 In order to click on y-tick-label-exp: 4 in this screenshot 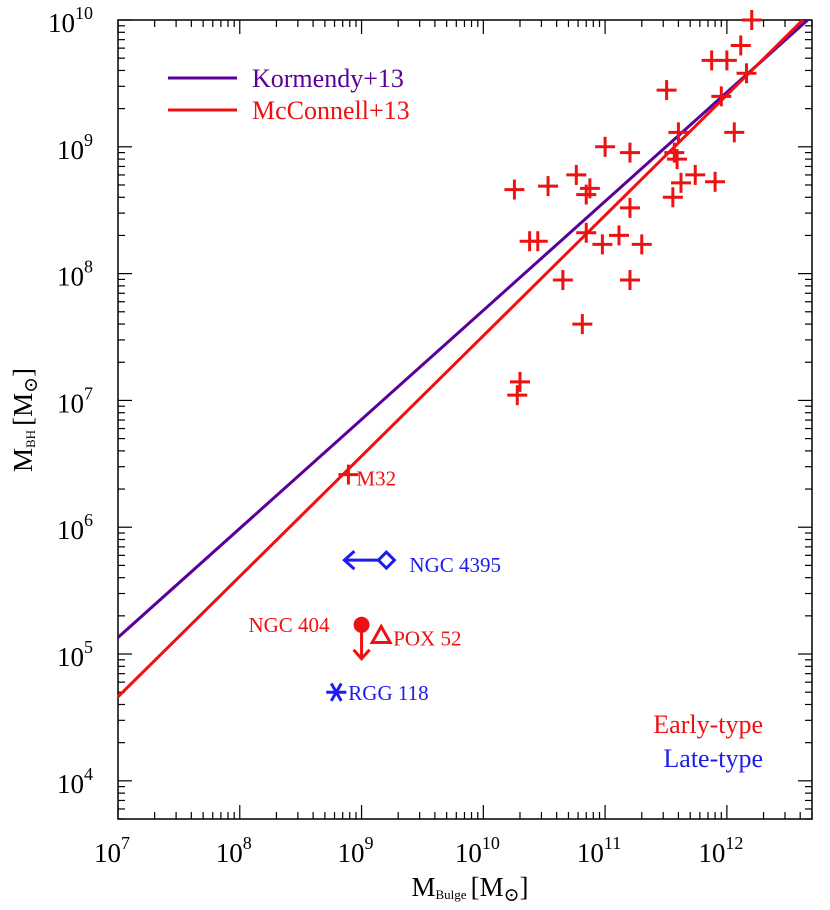, I will do `click(88, 774)`.